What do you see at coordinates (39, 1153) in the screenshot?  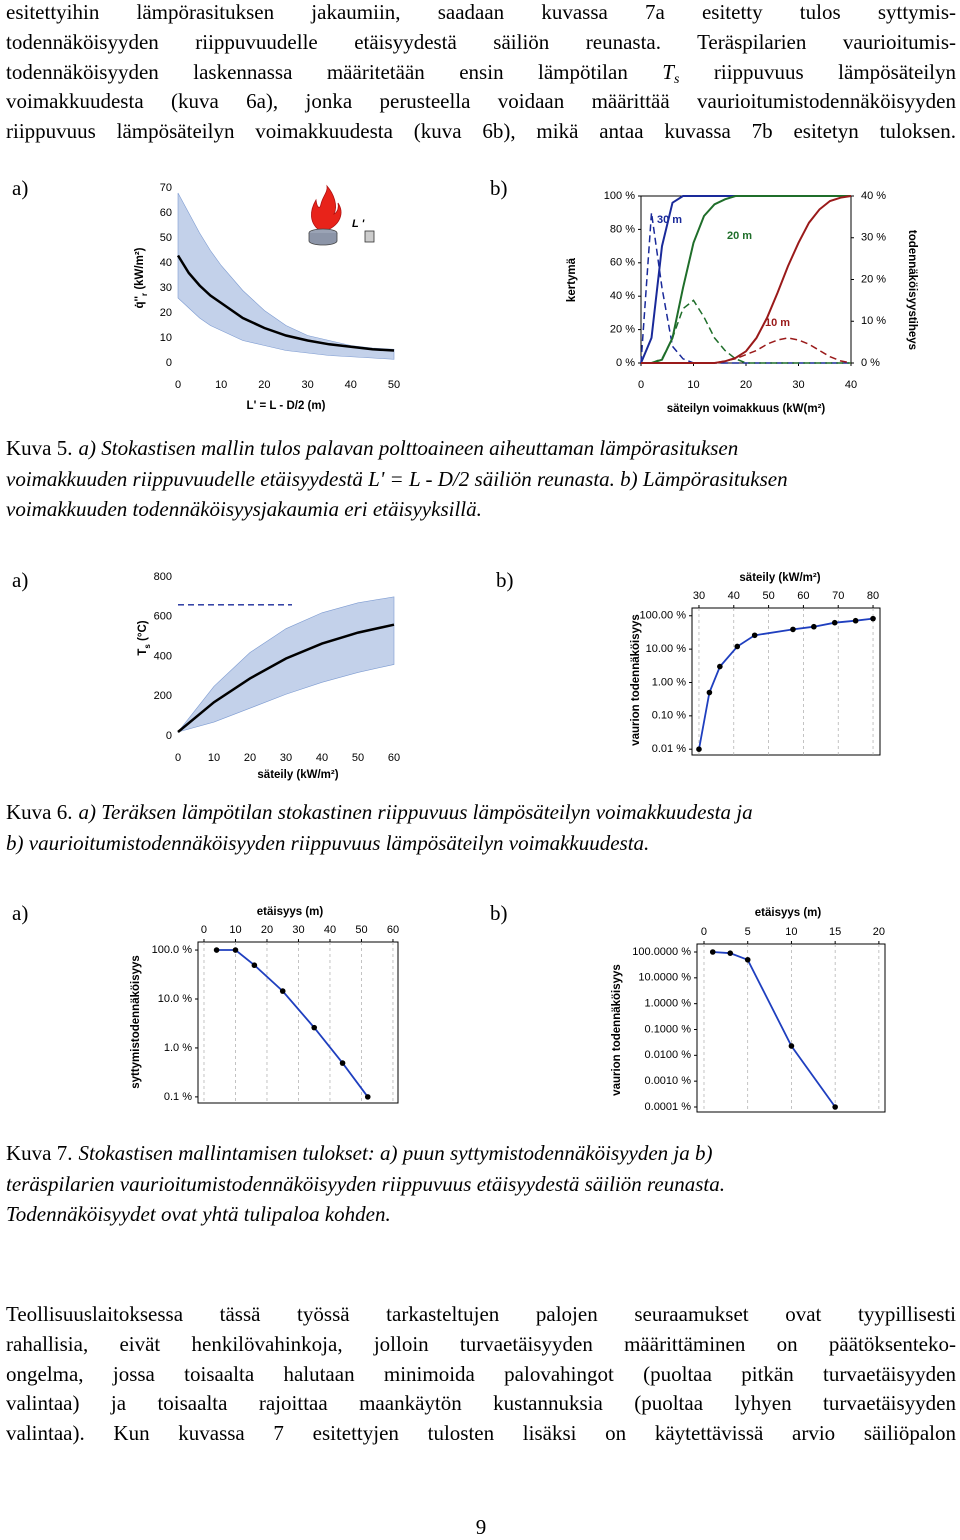 I see `caption-label: Kuva 7.` at bounding box center [39, 1153].